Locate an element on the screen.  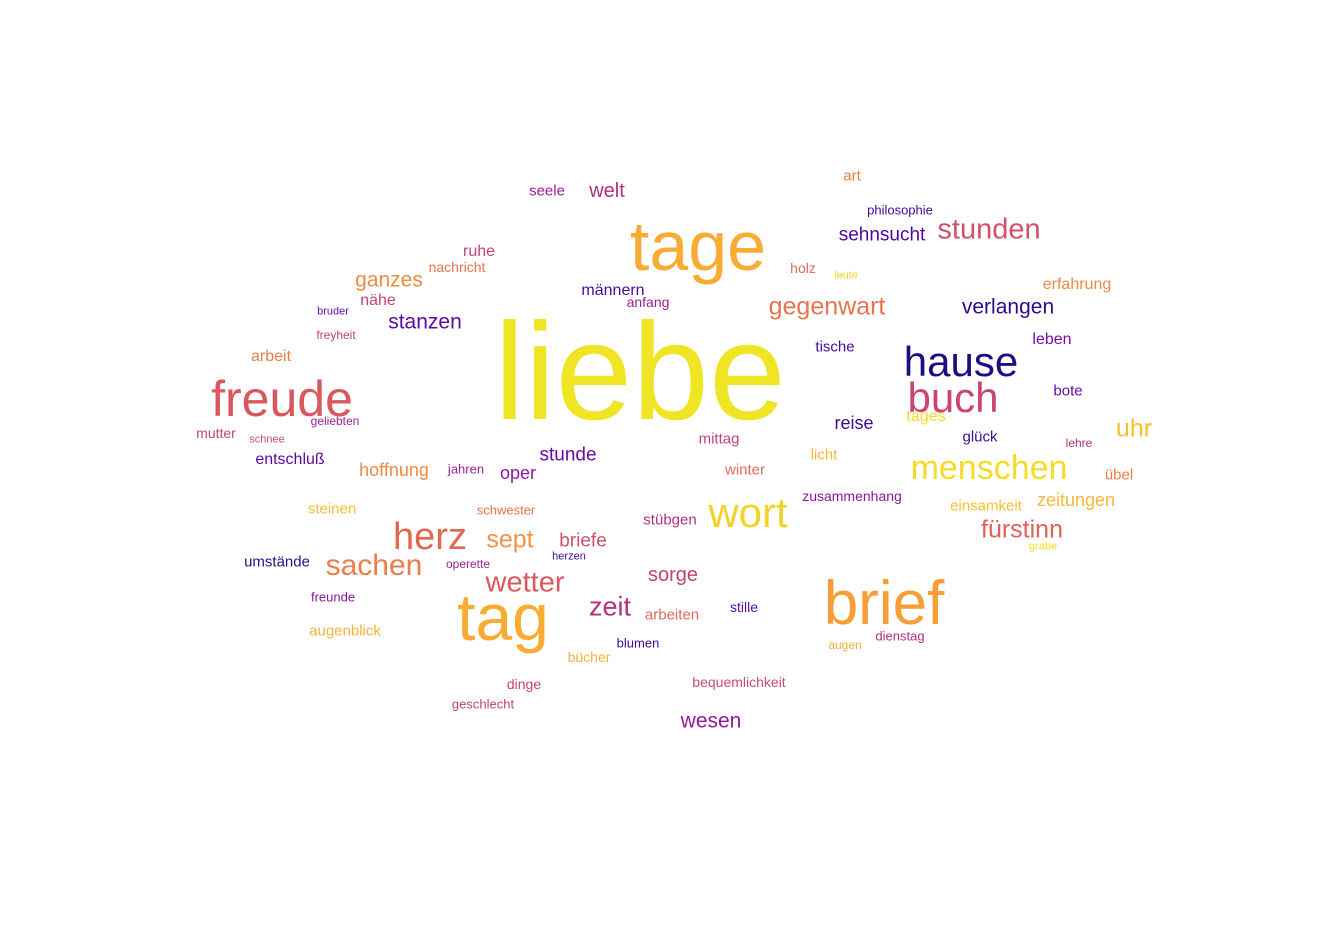
word-geliebten: geliebten is located at coordinates (335, 421).